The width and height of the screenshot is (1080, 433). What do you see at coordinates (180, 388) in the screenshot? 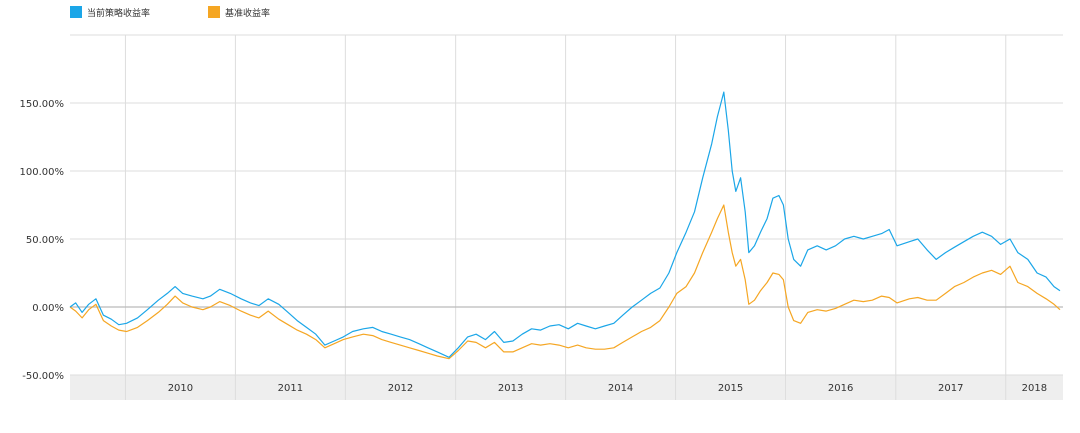
I see `x-tick-label: 2010` at bounding box center [180, 388].